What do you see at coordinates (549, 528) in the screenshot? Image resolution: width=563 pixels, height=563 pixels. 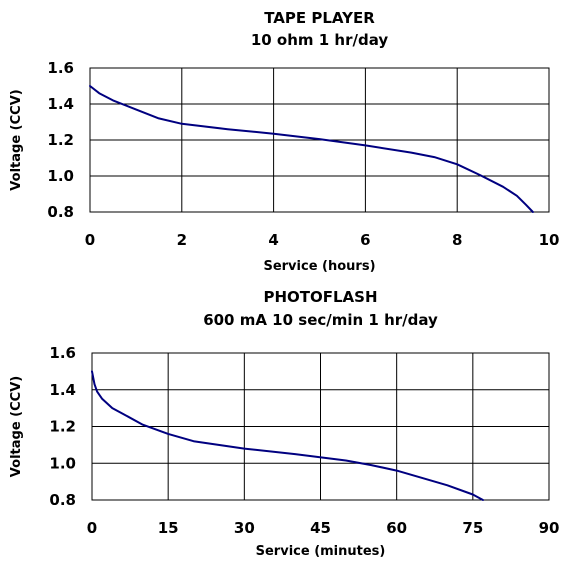 I see `x-tick-label: 90` at bounding box center [549, 528].